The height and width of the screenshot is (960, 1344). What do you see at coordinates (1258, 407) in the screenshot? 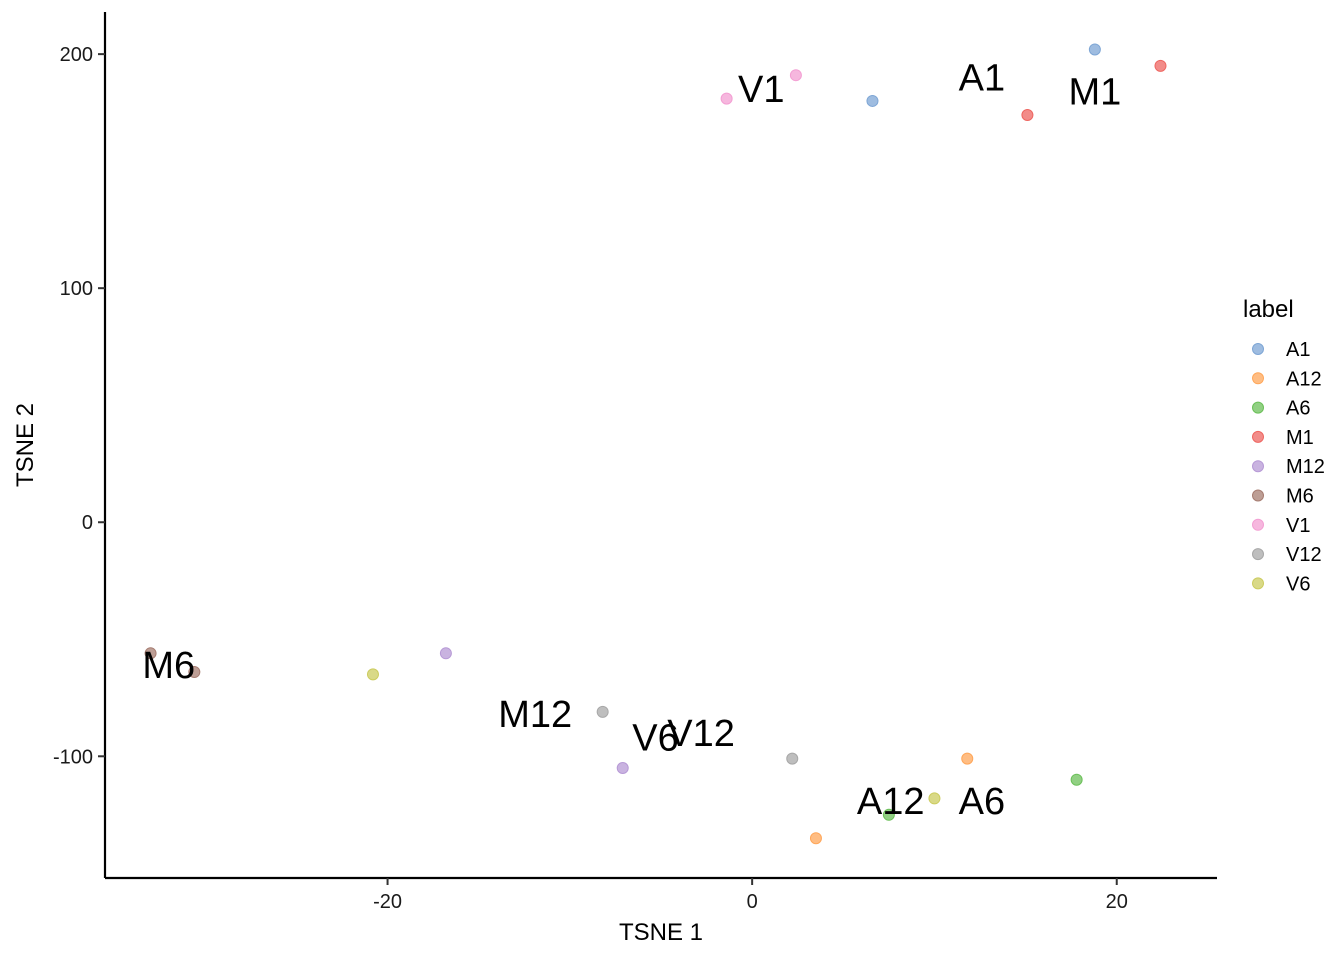
I see `legend-key-a6` at bounding box center [1258, 407].